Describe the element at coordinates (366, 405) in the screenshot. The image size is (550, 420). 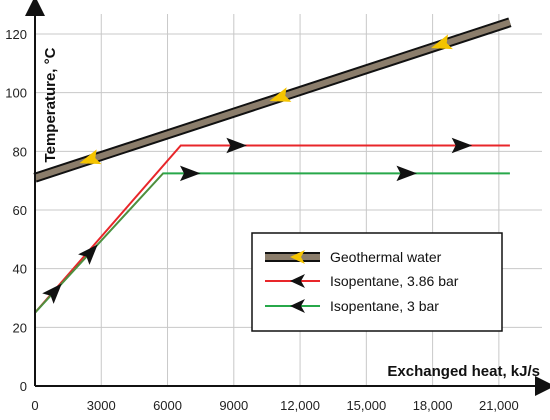
I see `x-tick-label: 15,000` at that location.